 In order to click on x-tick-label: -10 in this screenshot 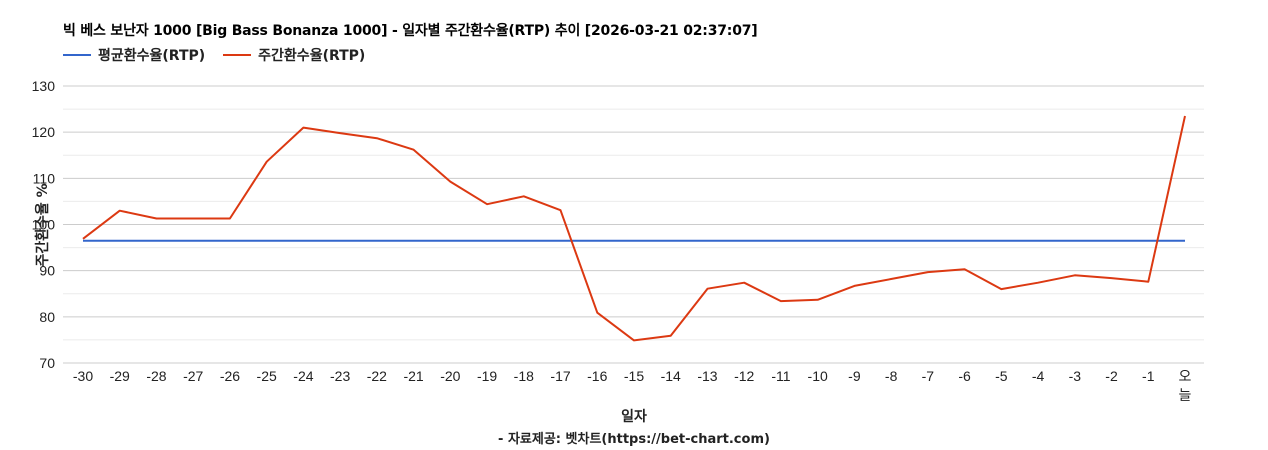, I will do `click(818, 376)`.